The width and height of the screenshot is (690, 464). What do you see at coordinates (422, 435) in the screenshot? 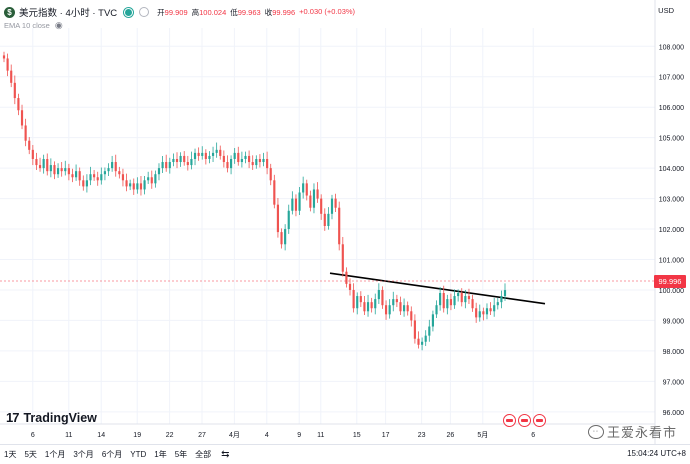
I see `time-tick-label: 23` at bounding box center [422, 435].